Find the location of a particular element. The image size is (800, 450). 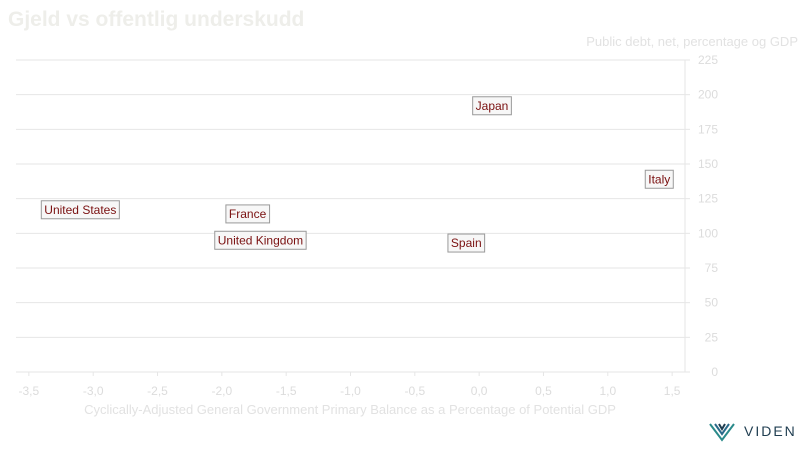

data-point-label: United States is located at coordinates (80, 210).